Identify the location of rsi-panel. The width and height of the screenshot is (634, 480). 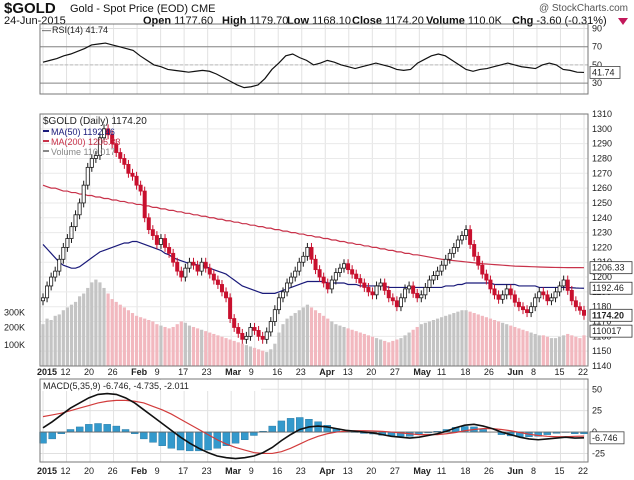
(314, 59).